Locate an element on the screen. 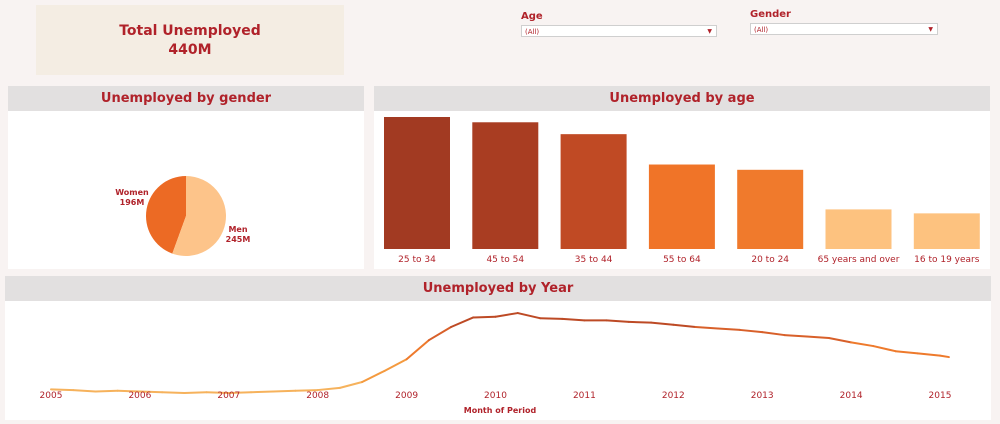  pie-slice-women is located at coordinates (165, 215).